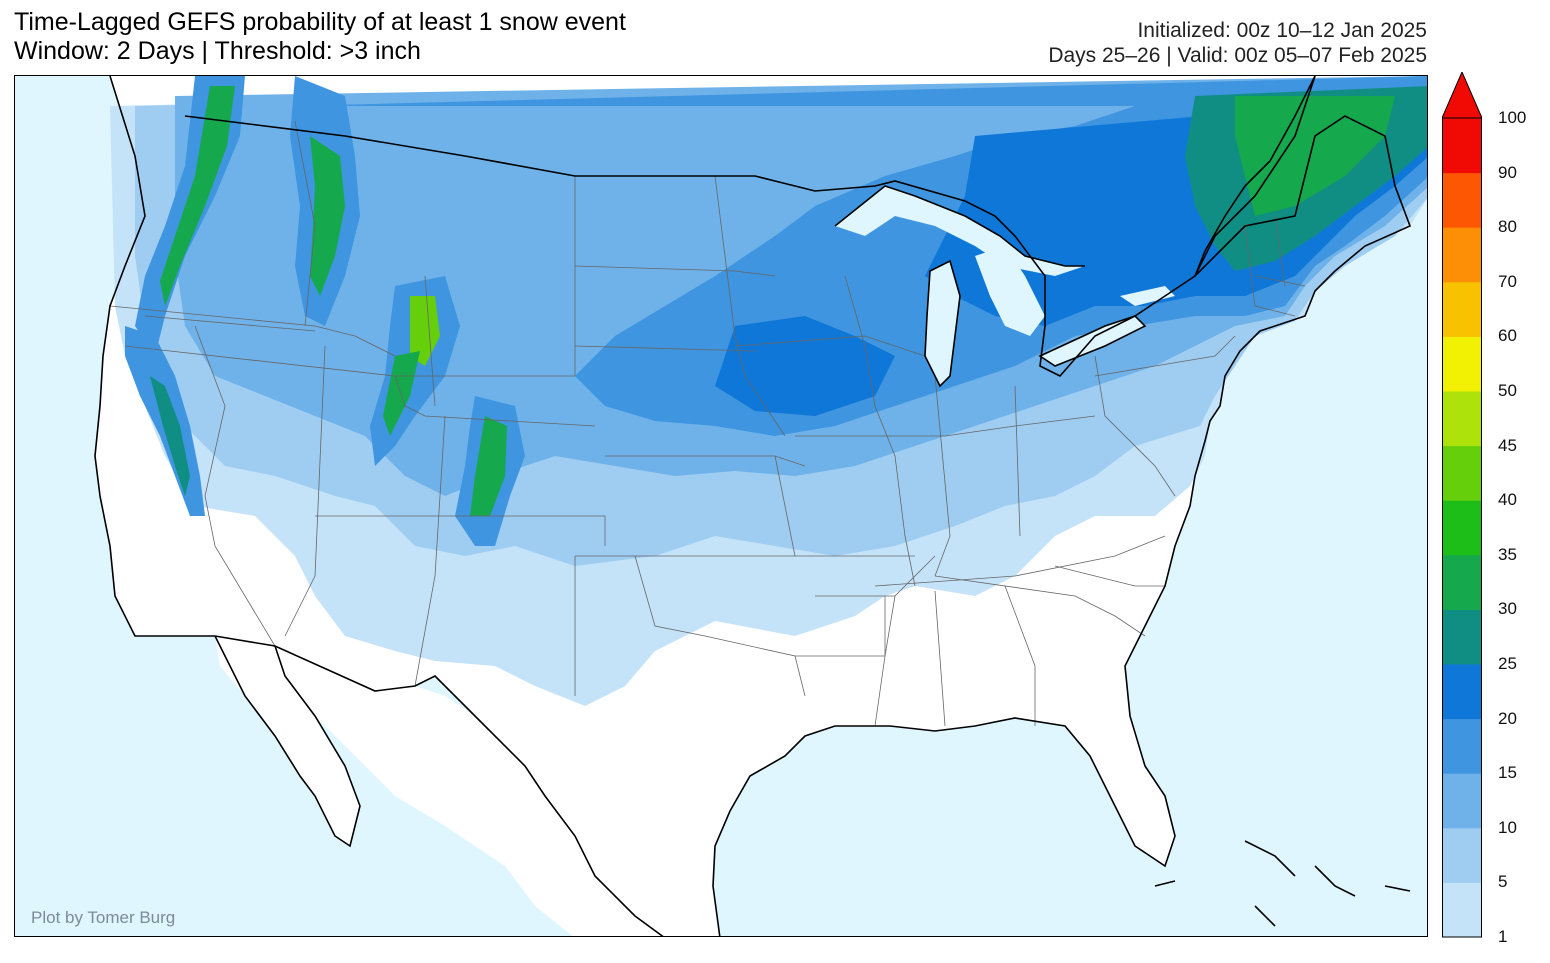  What do you see at coordinates (1462, 95) in the screenshot?
I see `colorbar-extend-arrow` at bounding box center [1462, 95].